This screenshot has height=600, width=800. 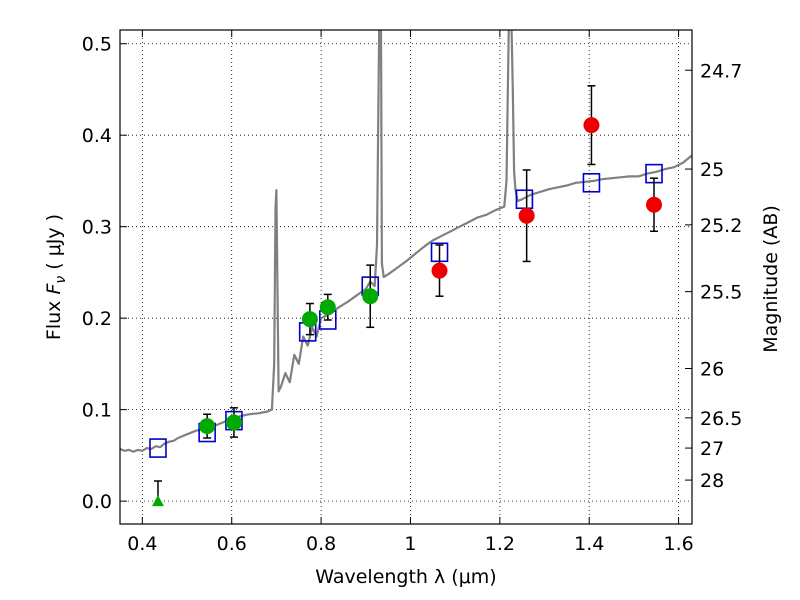 What do you see at coordinates (771, 279) in the screenshot?
I see `y2-axis-label: Magnitude (AB)` at bounding box center [771, 279].